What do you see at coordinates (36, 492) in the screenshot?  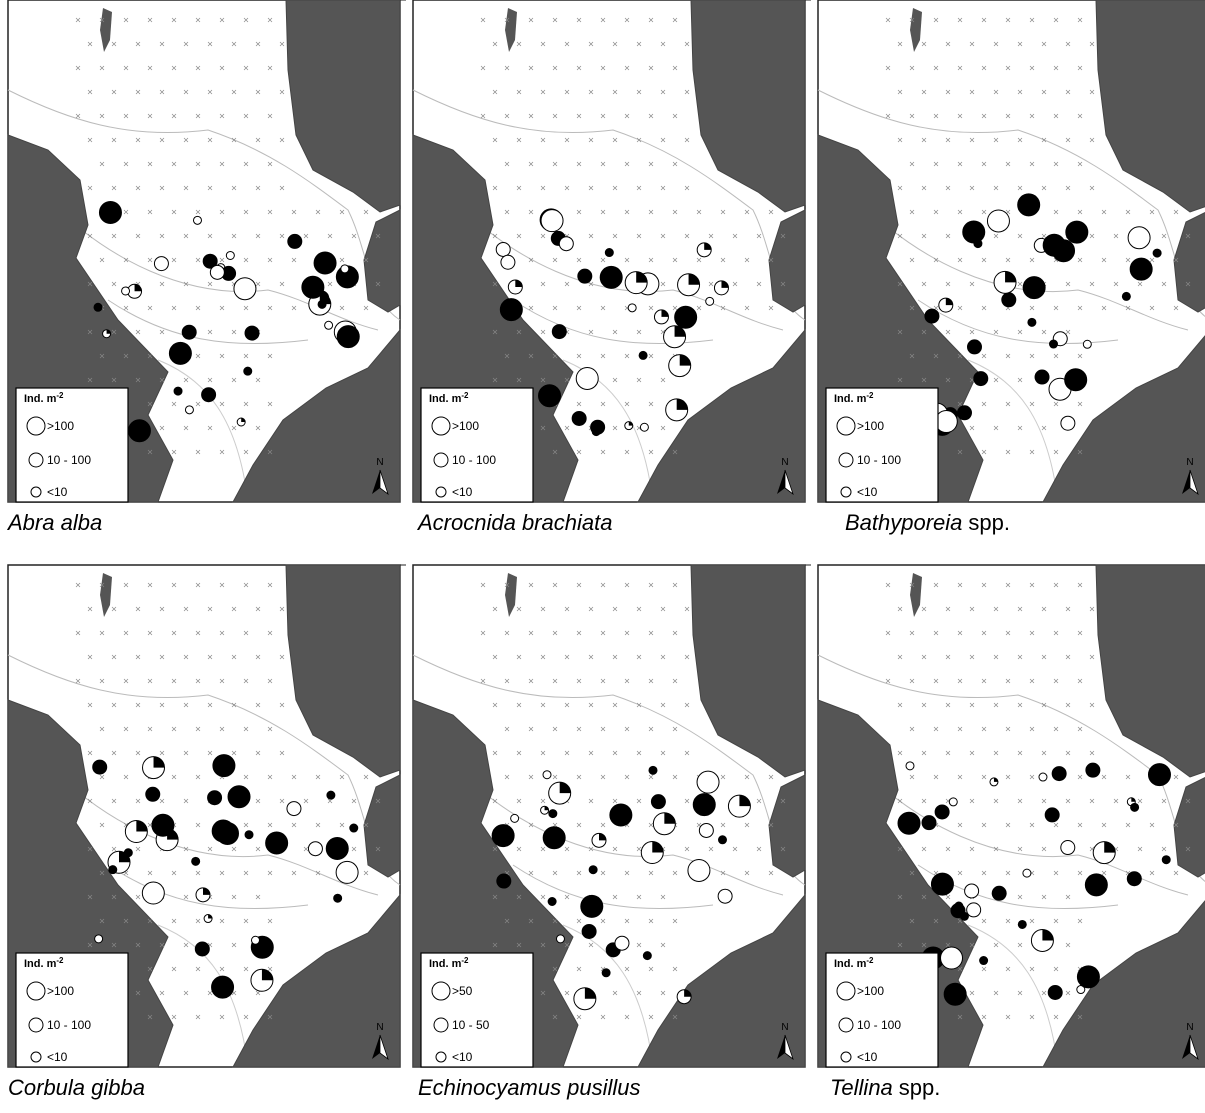 I see `legend-symbol` at bounding box center [36, 492].